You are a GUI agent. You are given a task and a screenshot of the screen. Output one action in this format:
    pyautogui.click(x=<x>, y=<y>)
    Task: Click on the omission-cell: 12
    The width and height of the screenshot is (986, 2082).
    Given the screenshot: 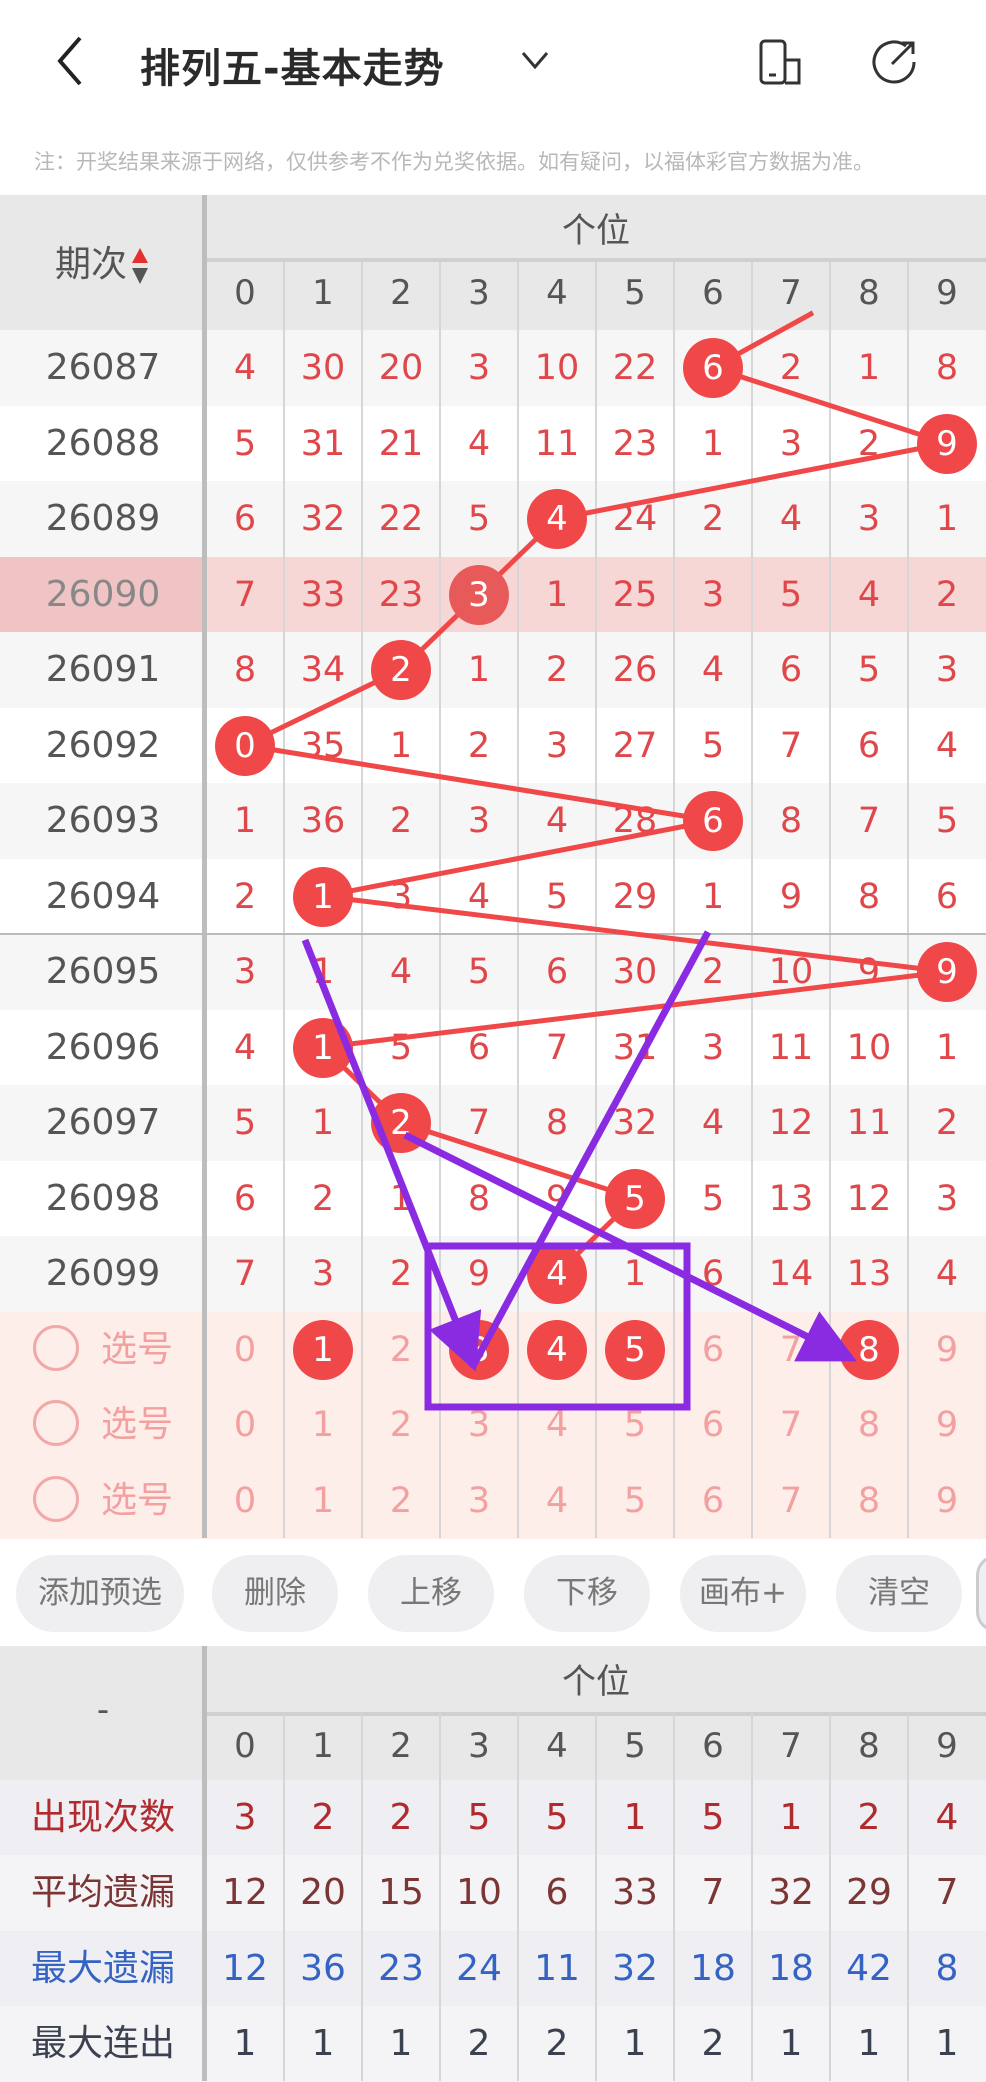 What is the action you would take?
    pyautogui.click(x=791, y=1123)
    